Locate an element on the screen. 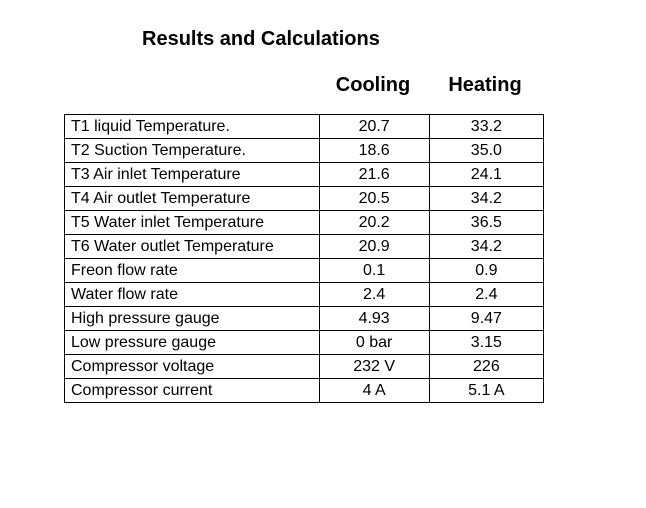 The image size is (646, 508). table-row: T1 liquid Temperature. 20.7 33.2 is located at coordinates (304, 126).